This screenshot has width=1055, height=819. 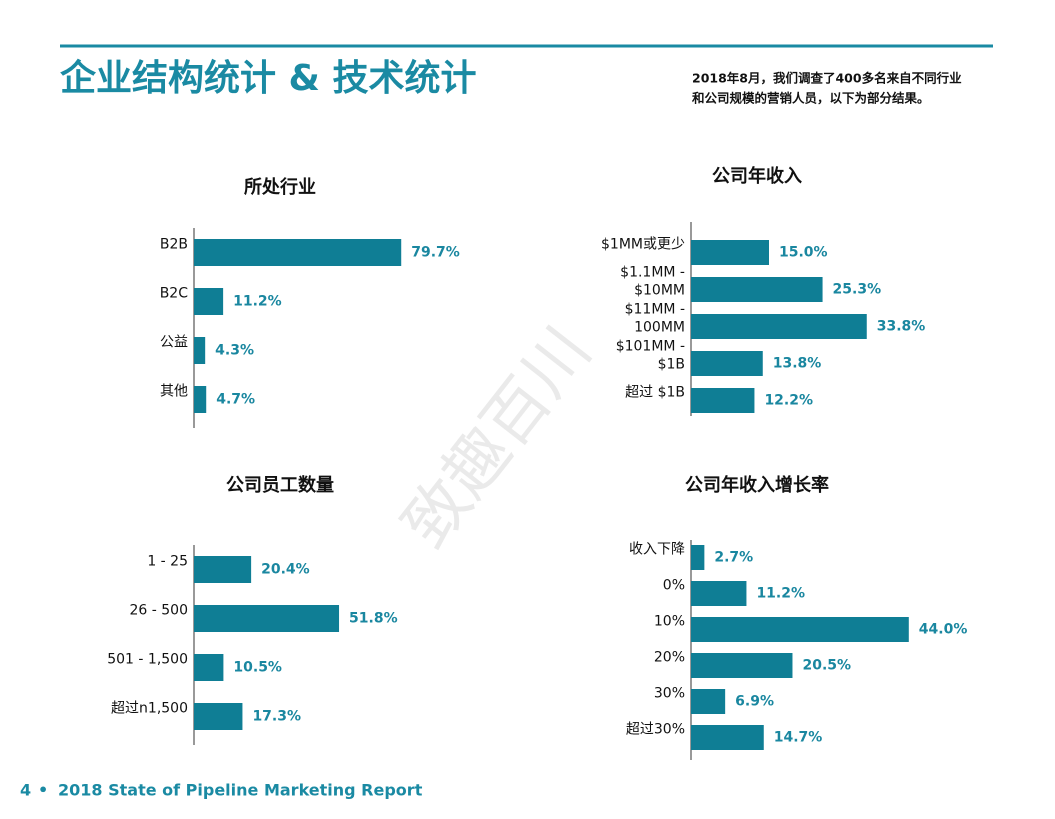 What do you see at coordinates (268, 78) in the screenshot?
I see `page-title: 企业结构统计 & 技术统计` at bounding box center [268, 78].